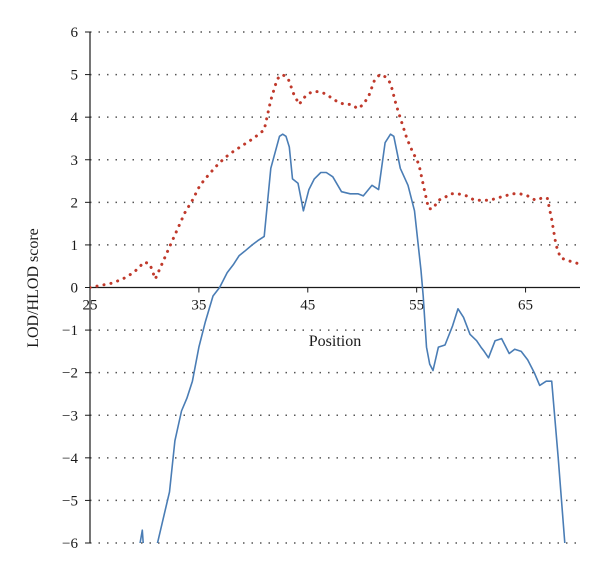 The width and height of the screenshot is (600, 574). I want to click on y-tick-label-12: 6, so click(75, 33).